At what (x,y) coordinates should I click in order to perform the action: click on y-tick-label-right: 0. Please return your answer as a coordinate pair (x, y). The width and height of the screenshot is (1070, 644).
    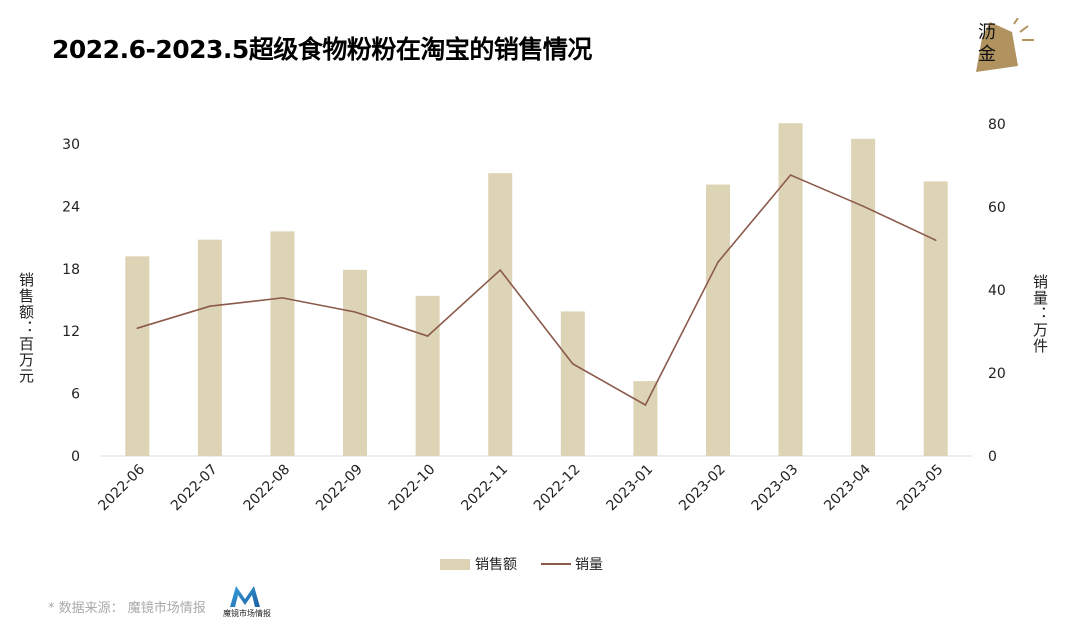
    Looking at the image, I should click on (992, 457).